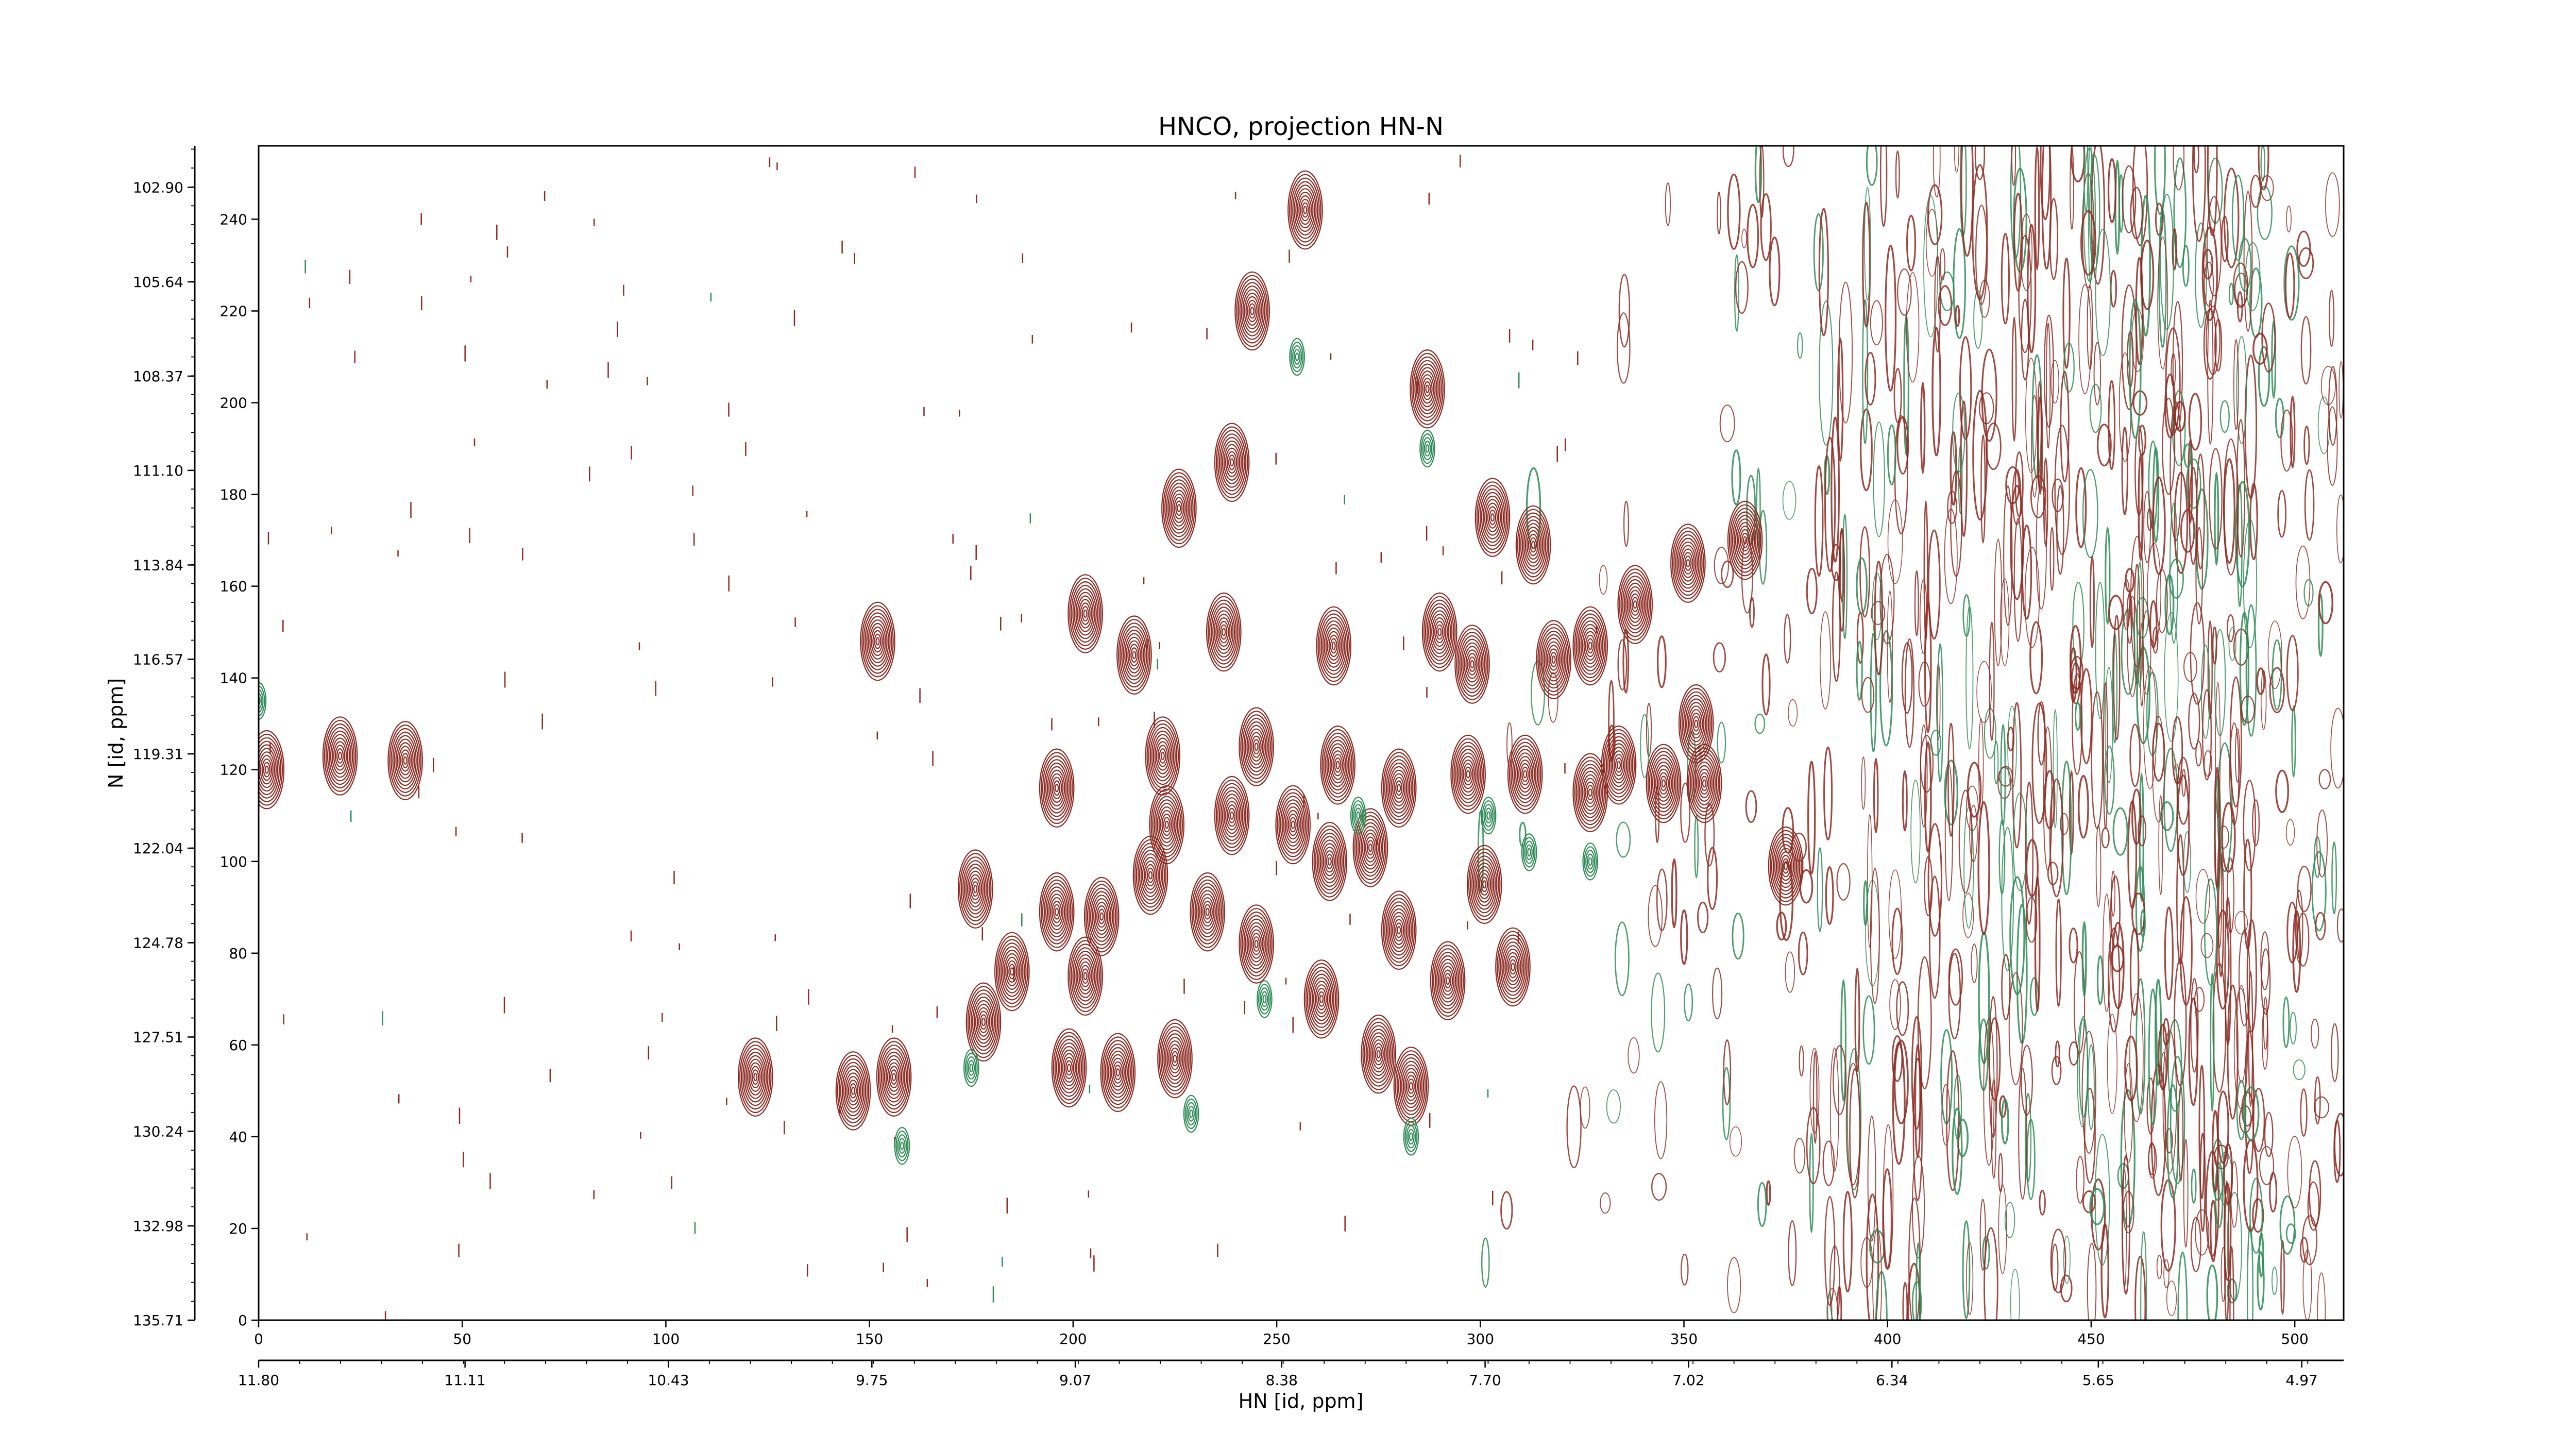  What do you see at coordinates (1887, 1338) in the screenshot?
I see `x-index-tick-label: 400` at bounding box center [1887, 1338].